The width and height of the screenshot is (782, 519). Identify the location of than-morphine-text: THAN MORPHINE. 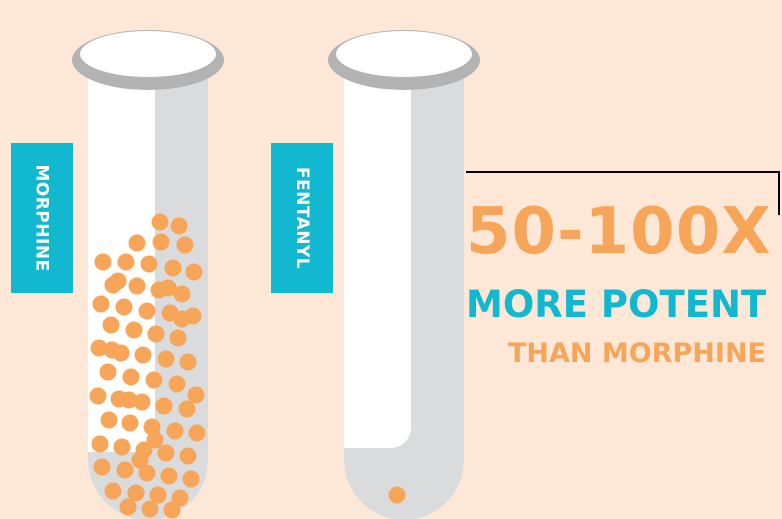
(637, 353).